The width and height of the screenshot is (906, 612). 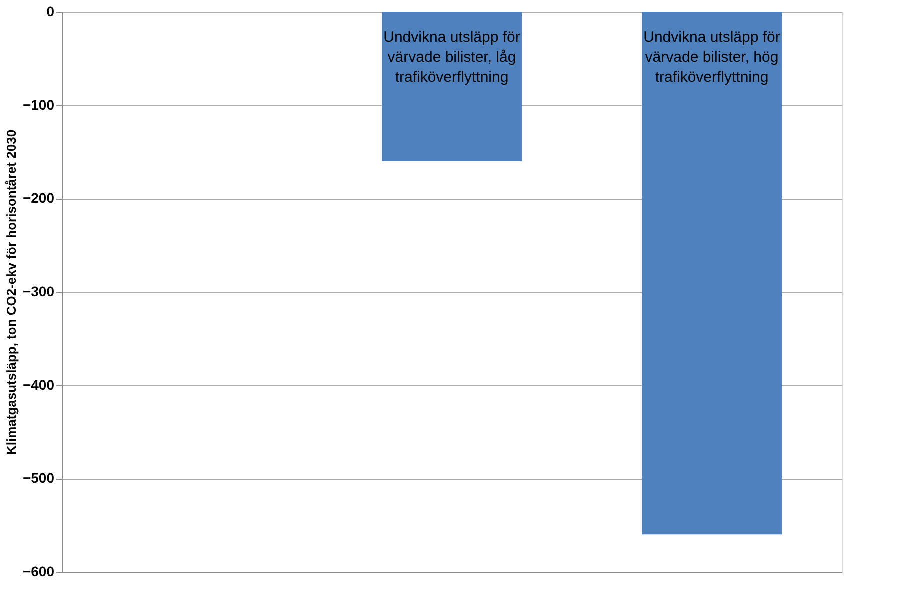 I want to click on y-tick-label: −400, so click(x=38, y=384).